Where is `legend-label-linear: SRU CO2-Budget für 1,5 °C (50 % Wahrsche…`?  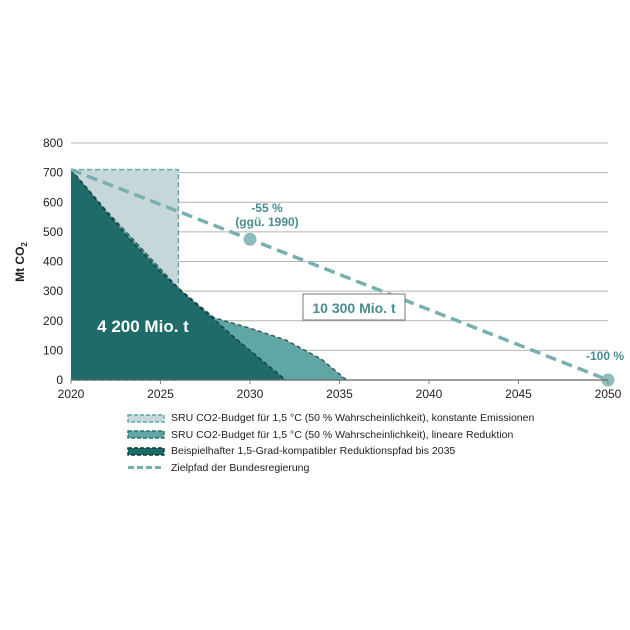
legend-label-linear: SRU CO2-Budget für 1,5 °C (50 % Wahrsche… is located at coordinates (342, 434).